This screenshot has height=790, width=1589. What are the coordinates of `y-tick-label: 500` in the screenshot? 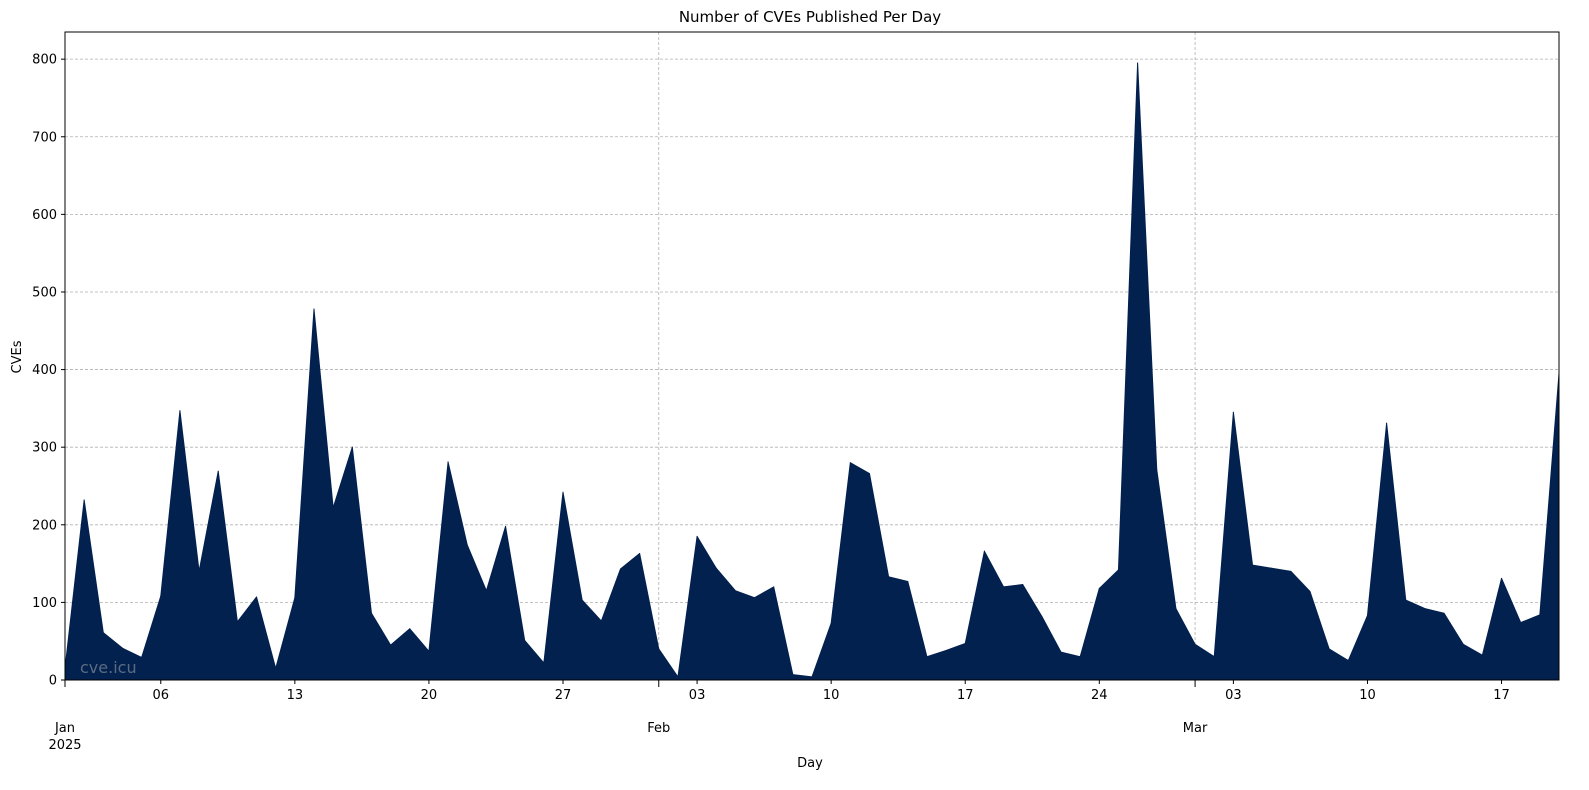 It's located at (44, 292).